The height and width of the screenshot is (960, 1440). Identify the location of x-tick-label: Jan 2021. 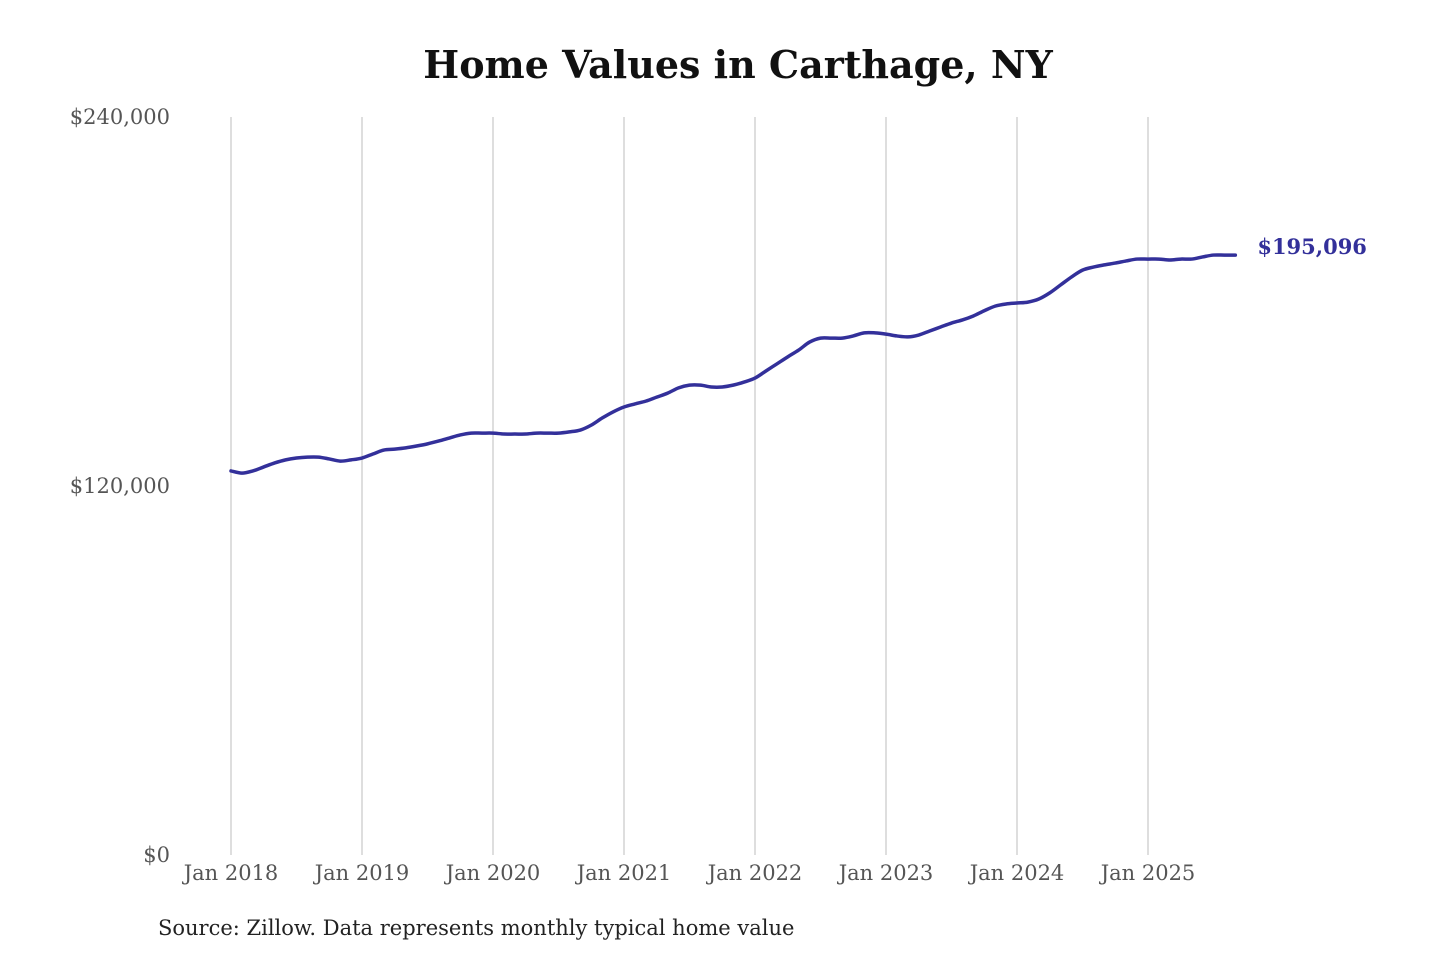
(623, 873).